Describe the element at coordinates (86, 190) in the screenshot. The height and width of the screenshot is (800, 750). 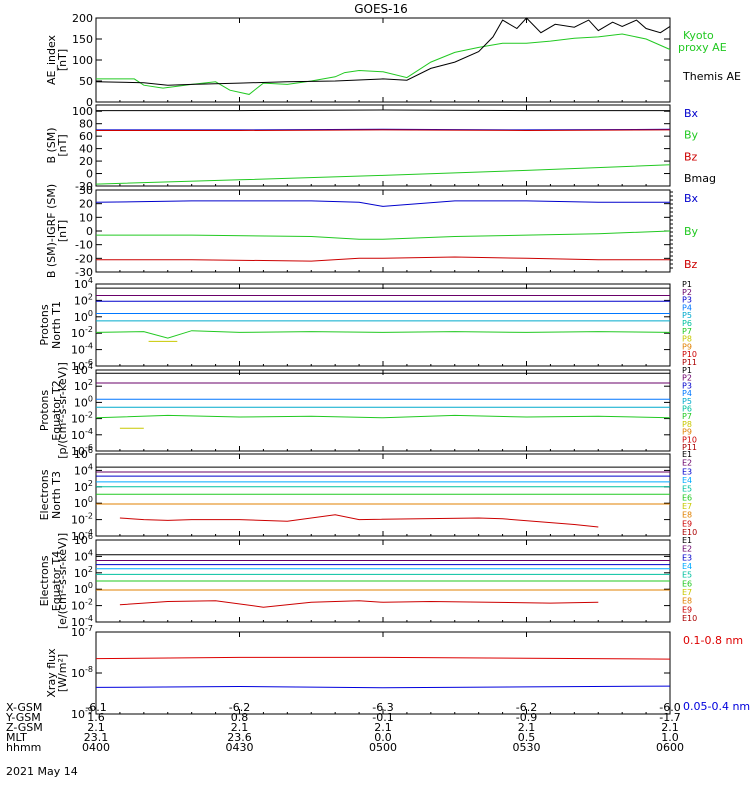
I see `y-tick-label: 30` at that location.